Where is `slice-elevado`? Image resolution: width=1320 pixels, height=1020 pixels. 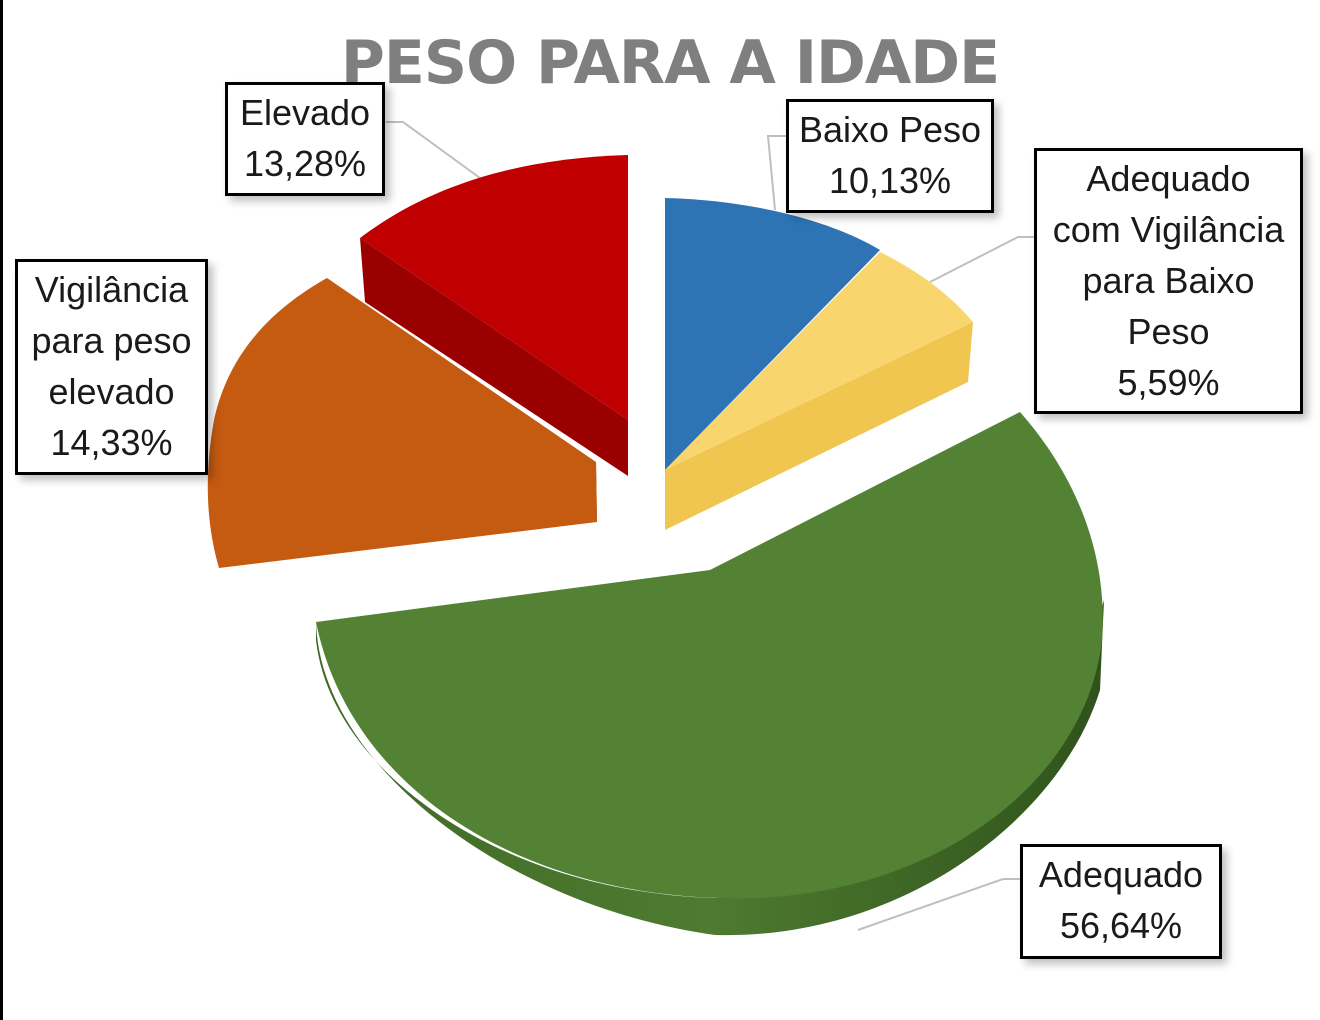
slice-elevado is located at coordinates (494, 315).